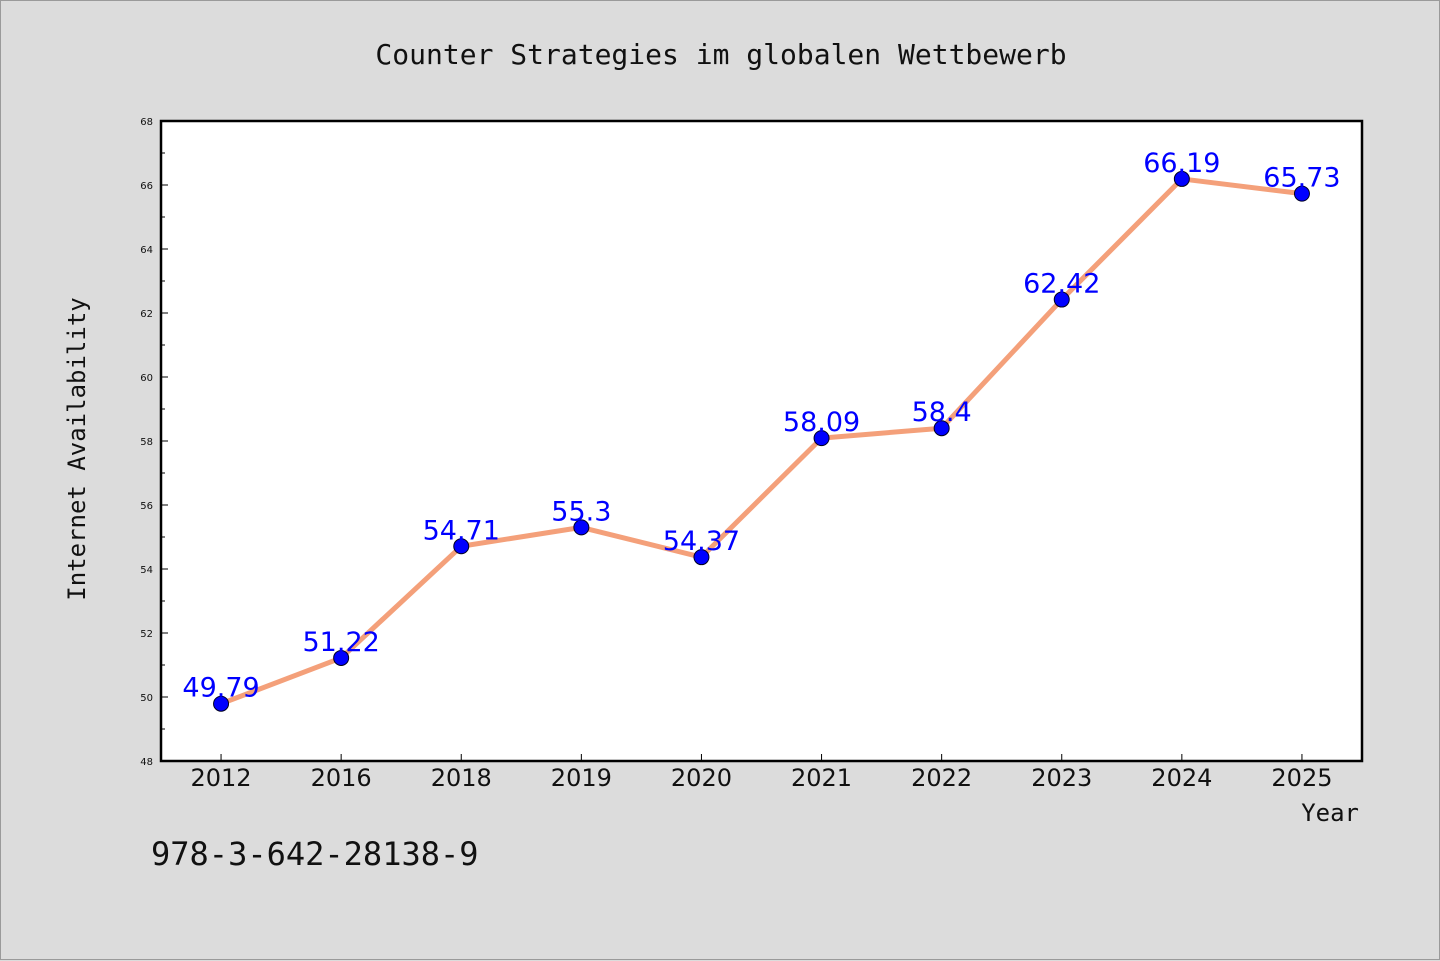 This screenshot has width=1440, height=961. I want to click on y-tick-label: 54, so click(146, 570).